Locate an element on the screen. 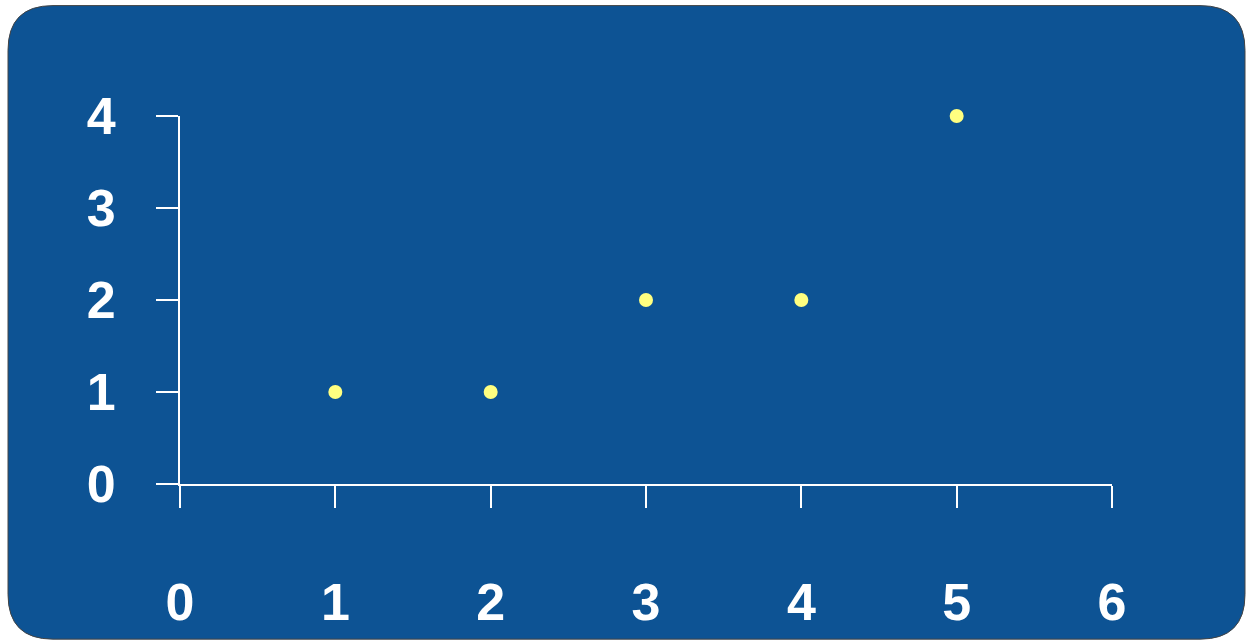 The image size is (1247, 643). x-tick-label: 0 is located at coordinates (180, 602).